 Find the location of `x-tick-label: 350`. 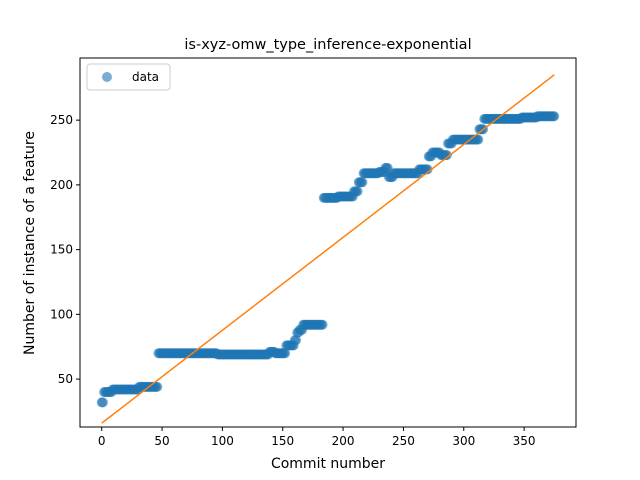

x-tick-label: 350 is located at coordinates (524, 441).